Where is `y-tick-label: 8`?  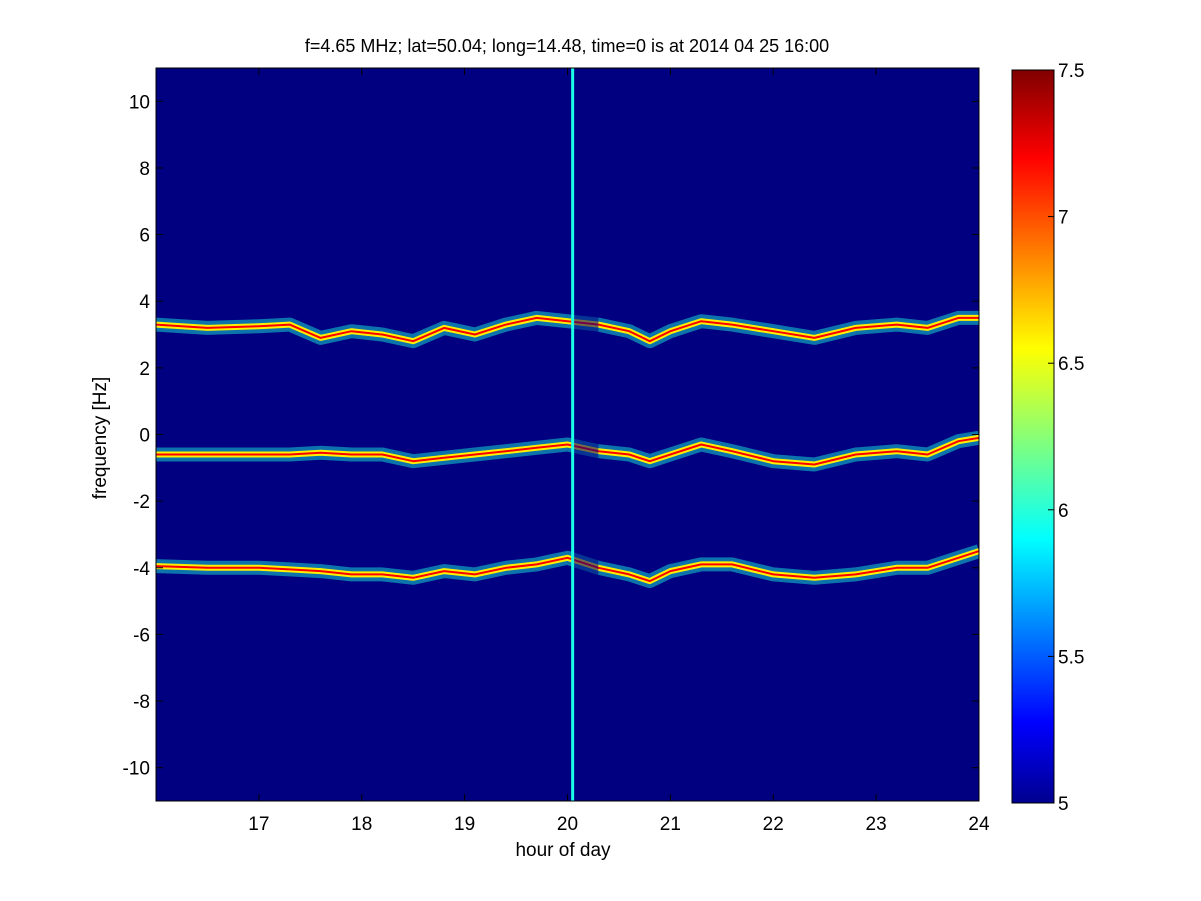
y-tick-label: 8 is located at coordinates (144, 169).